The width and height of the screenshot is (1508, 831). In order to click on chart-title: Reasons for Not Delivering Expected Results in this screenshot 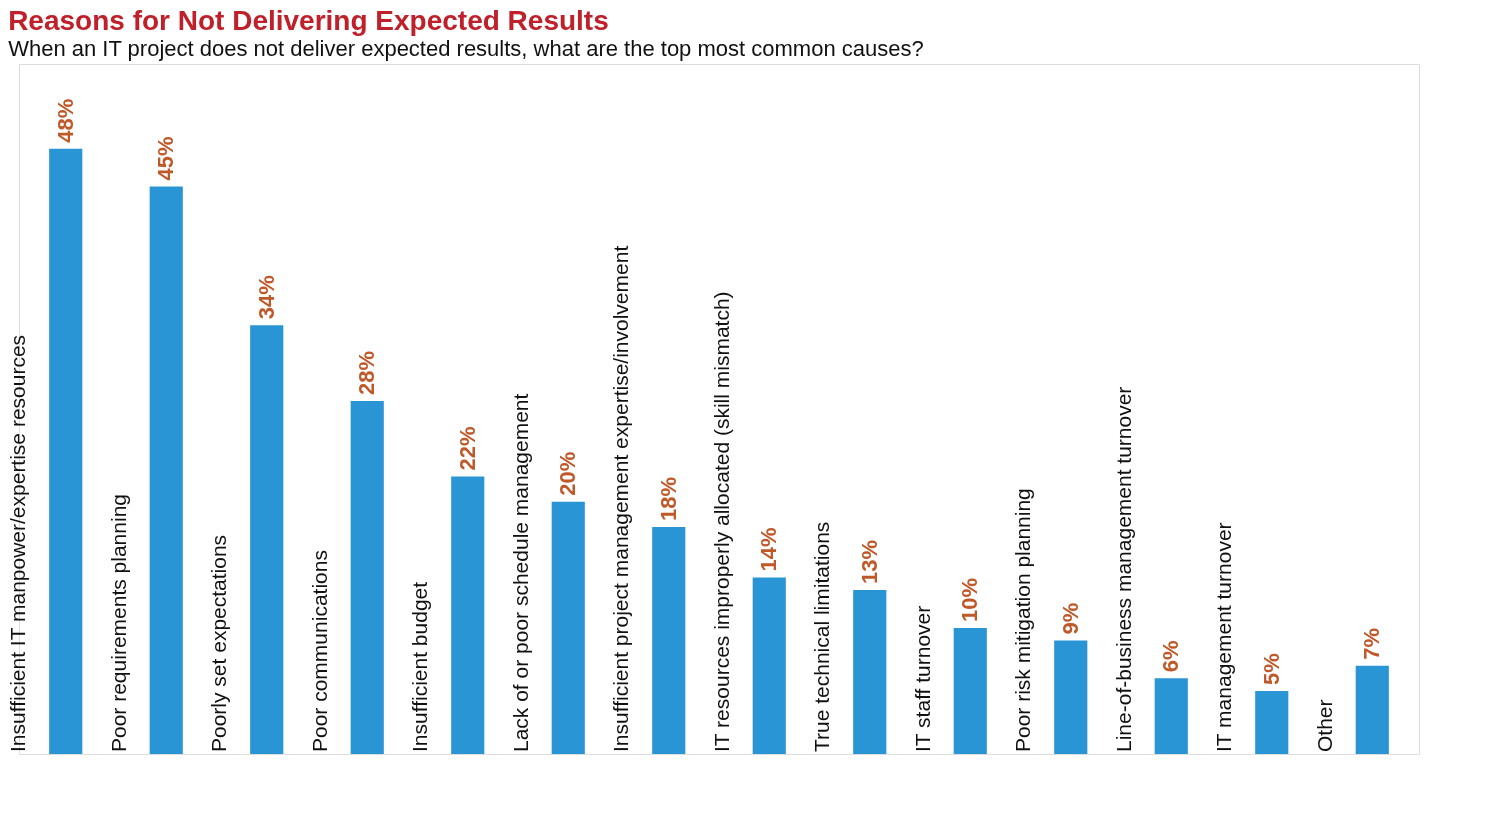, I will do `click(308, 20)`.